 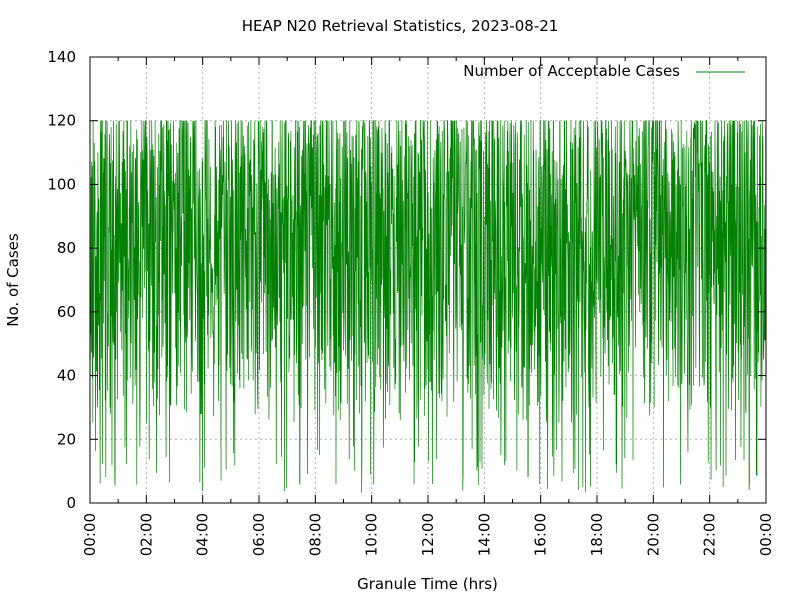 I want to click on x-tick-label: 16:00, so click(x=541, y=534).